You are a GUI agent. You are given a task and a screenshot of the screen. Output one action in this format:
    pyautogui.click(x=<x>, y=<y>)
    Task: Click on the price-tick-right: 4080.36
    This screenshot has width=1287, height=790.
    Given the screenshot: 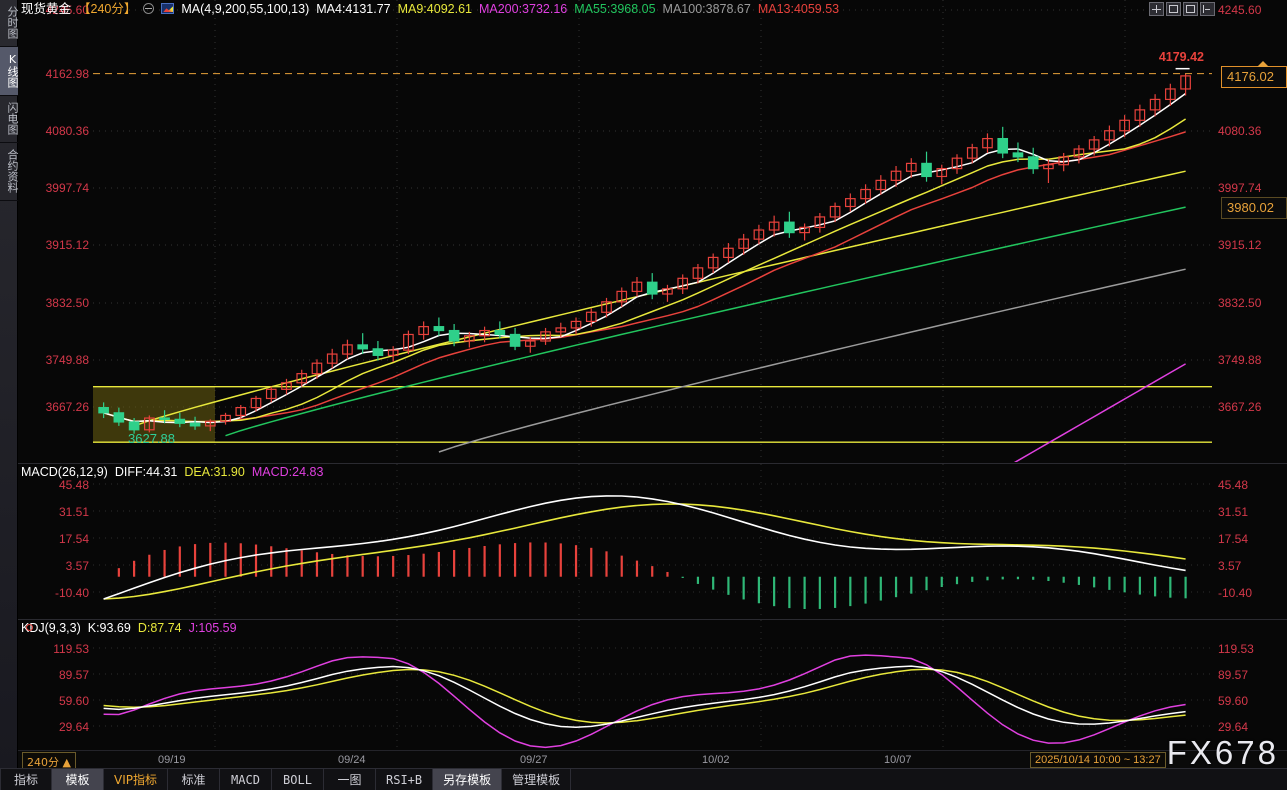 What is the action you would take?
    pyautogui.click(x=1240, y=131)
    